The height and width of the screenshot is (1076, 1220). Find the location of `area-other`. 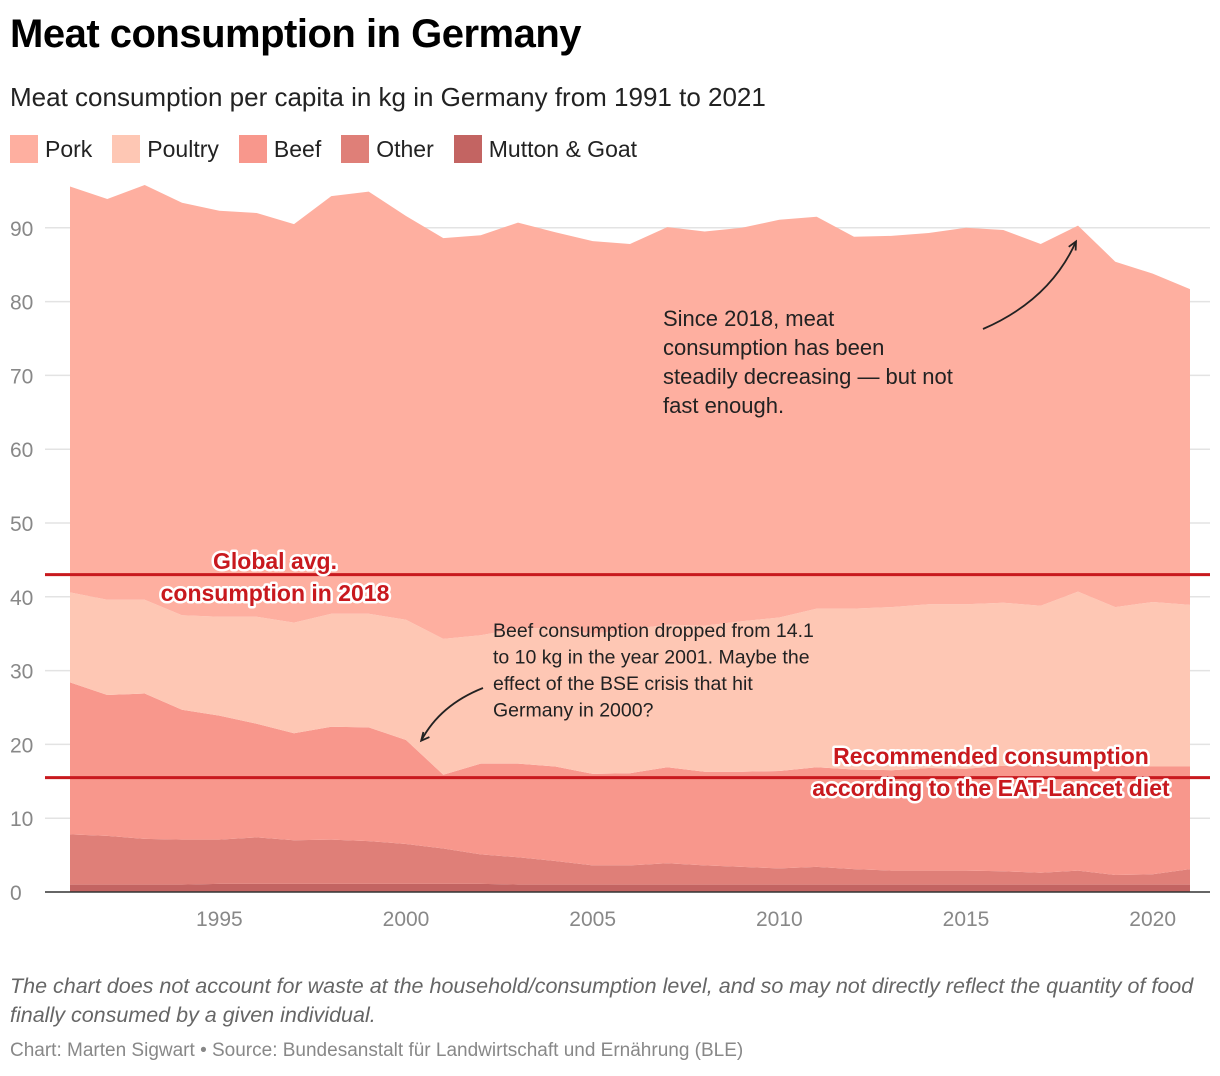

area-other is located at coordinates (630, 859).